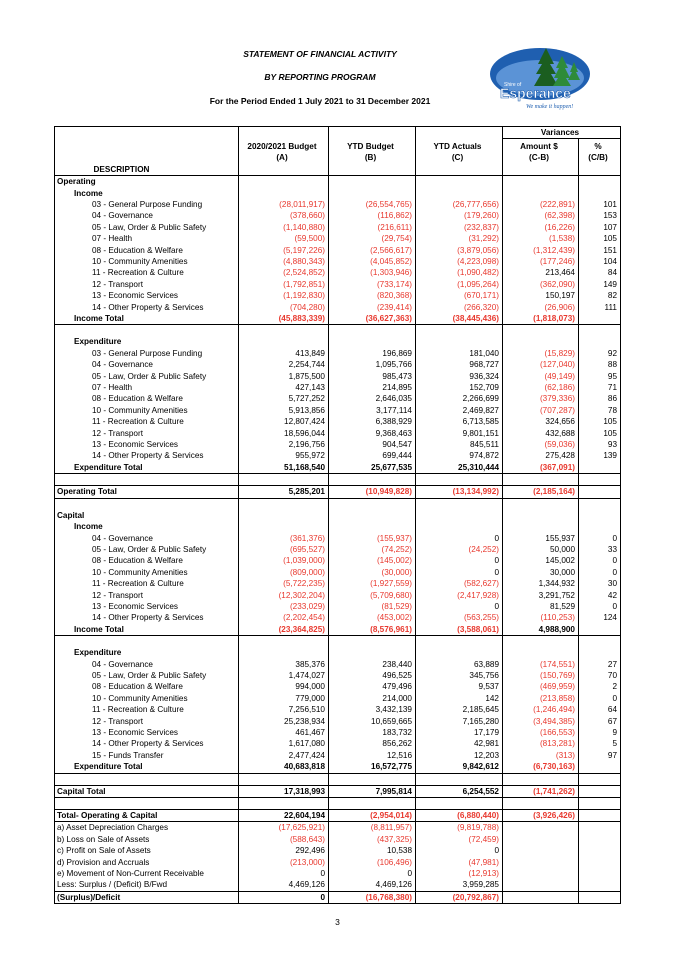 This screenshot has width=675, height=955. Describe the element at coordinates (540, 146) in the screenshot. I see `amount-header: Amount $` at that location.